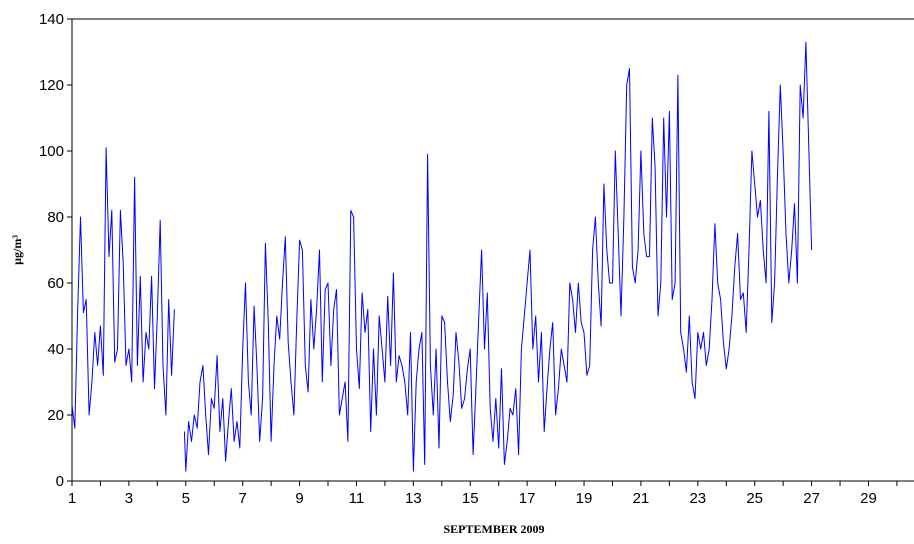  What do you see at coordinates (357, 498) in the screenshot?
I see `x-tick-label: 11` at bounding box center [357, 498].